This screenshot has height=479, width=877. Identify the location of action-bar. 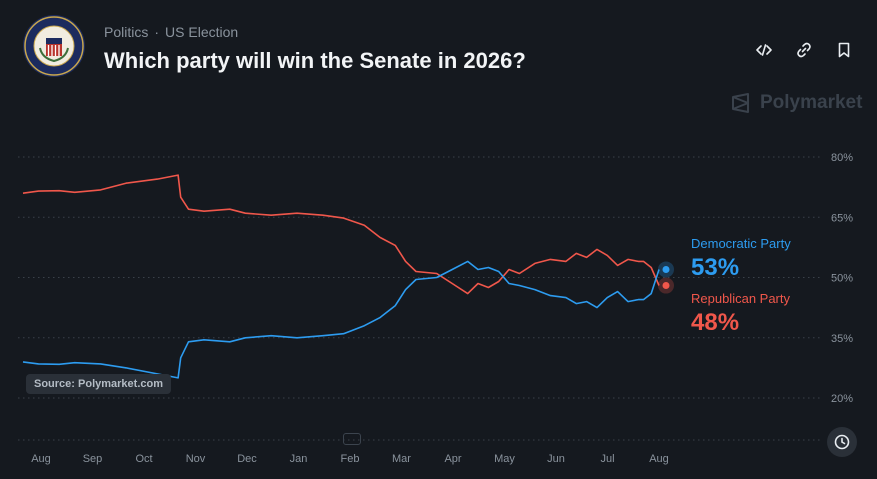
(804, 50).